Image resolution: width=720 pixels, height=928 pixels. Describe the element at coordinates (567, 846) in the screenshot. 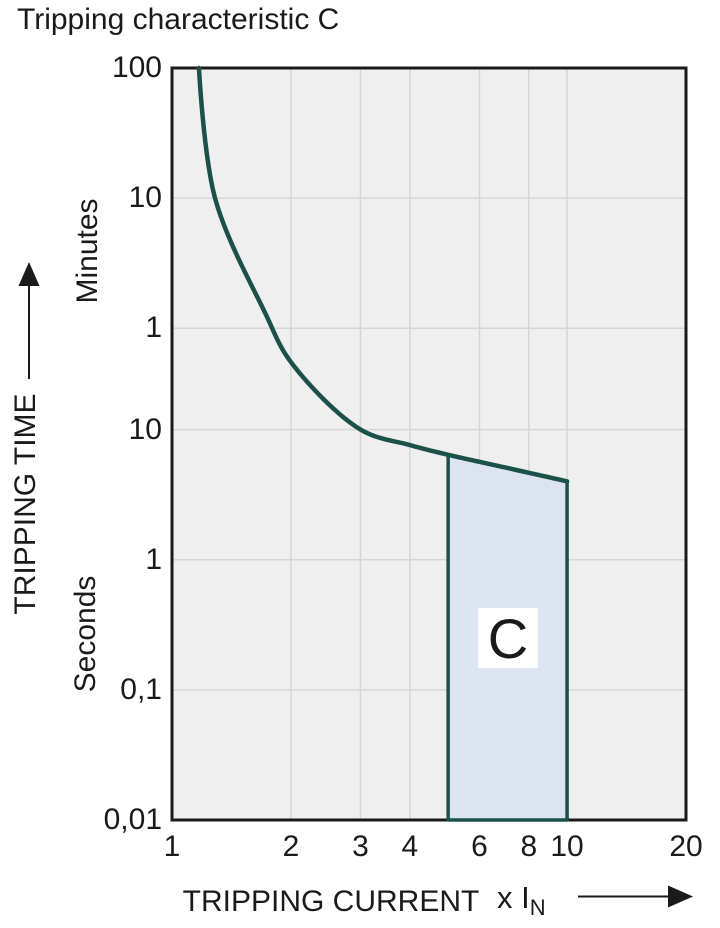

I see `x-tick-label-10: 10` at that location.